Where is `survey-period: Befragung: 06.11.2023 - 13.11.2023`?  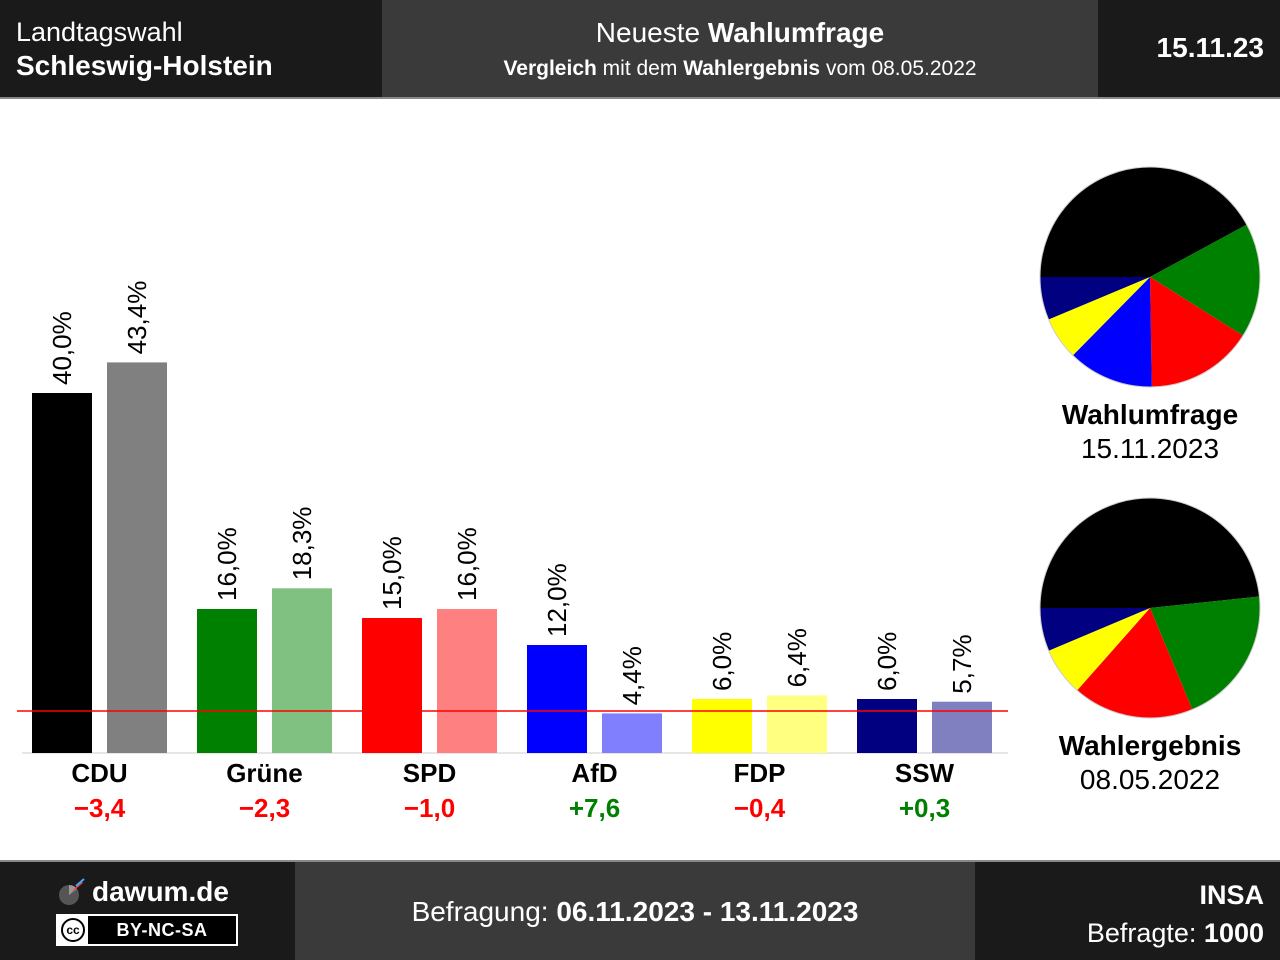
survey-period: Befragung: 06.11.2023 - 13.11.2023 is located at coordinates (635, 911).